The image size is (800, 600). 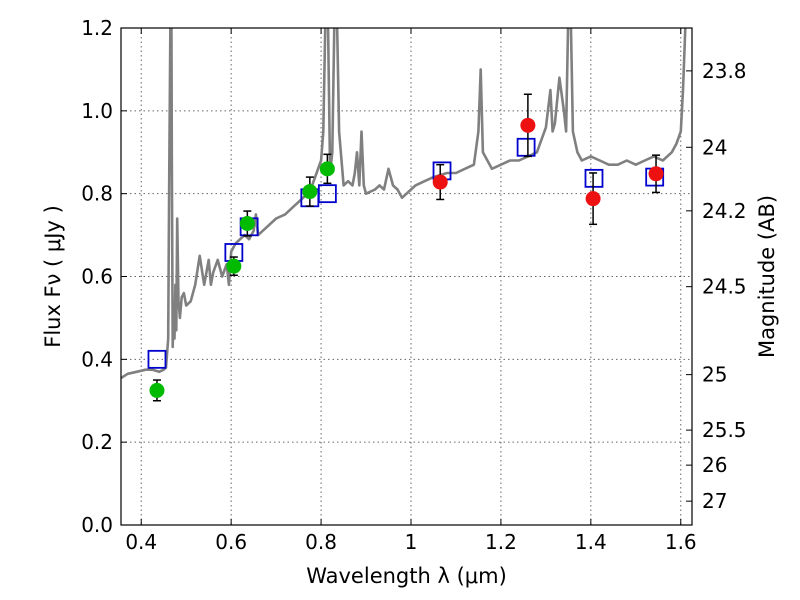 What do you see at coordinates (97, 194) in the screenshot?
I see `y-tick-label: 0.8` at bounding box center [97, 194].